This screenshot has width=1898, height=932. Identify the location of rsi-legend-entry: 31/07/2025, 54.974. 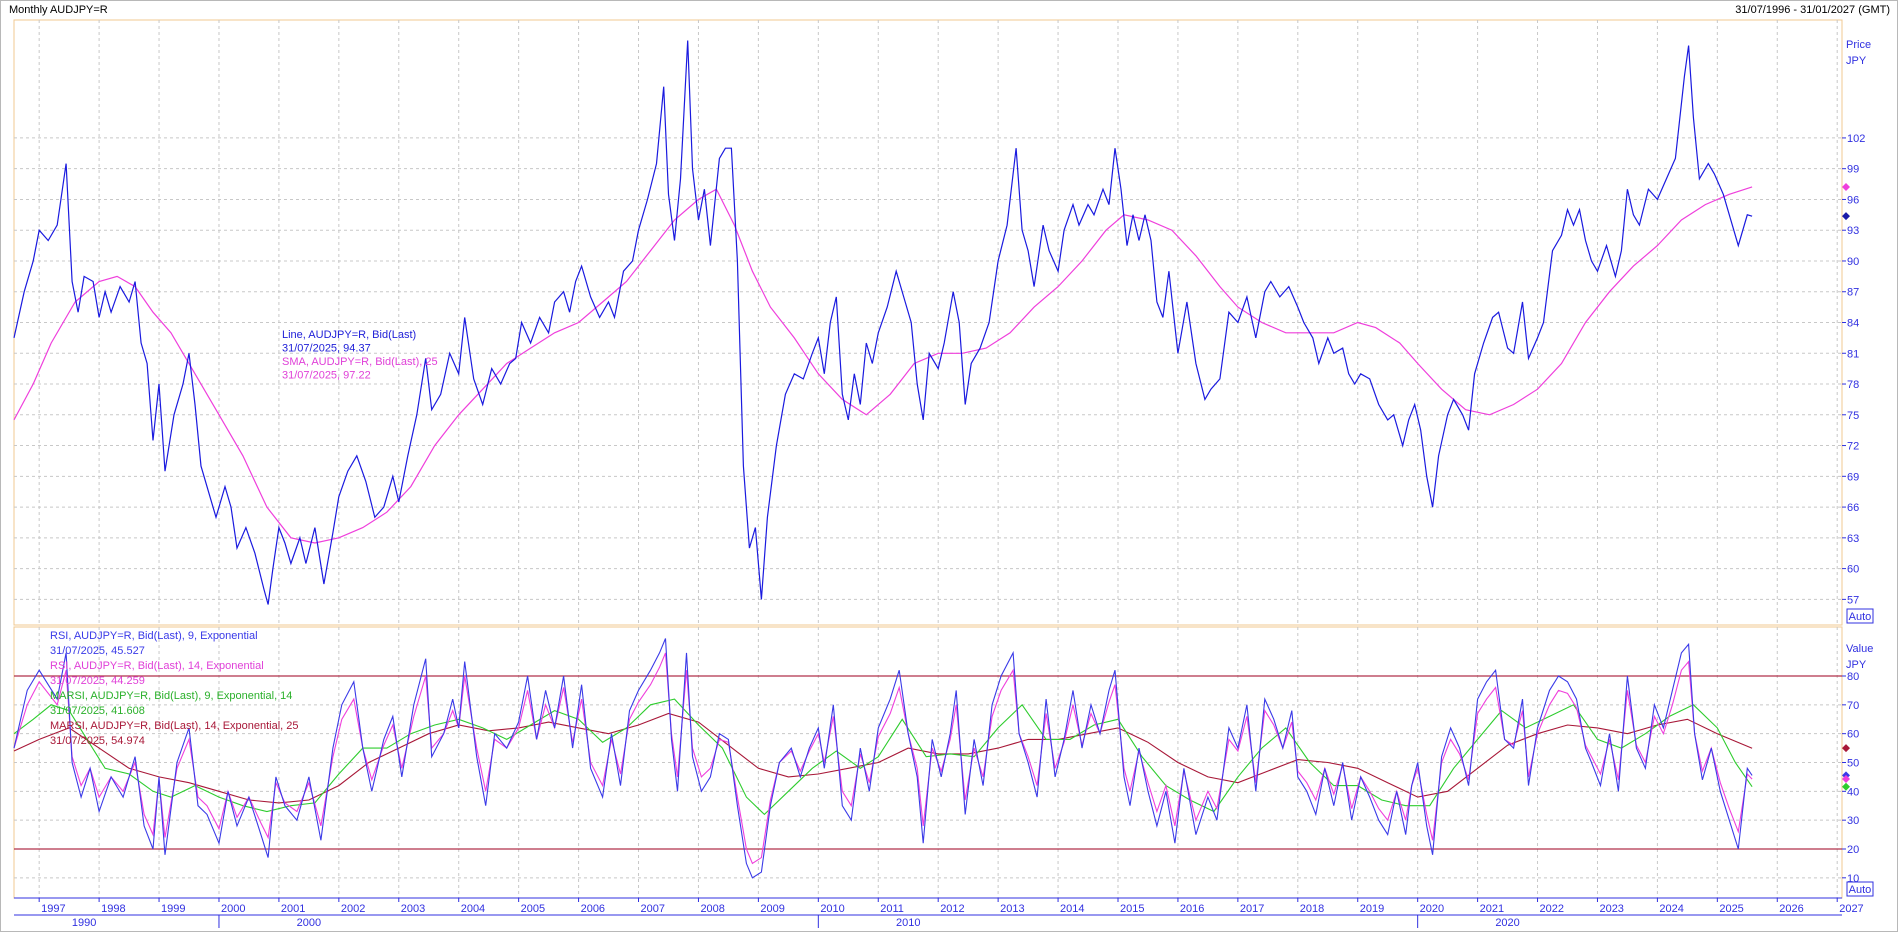
(97, 741).